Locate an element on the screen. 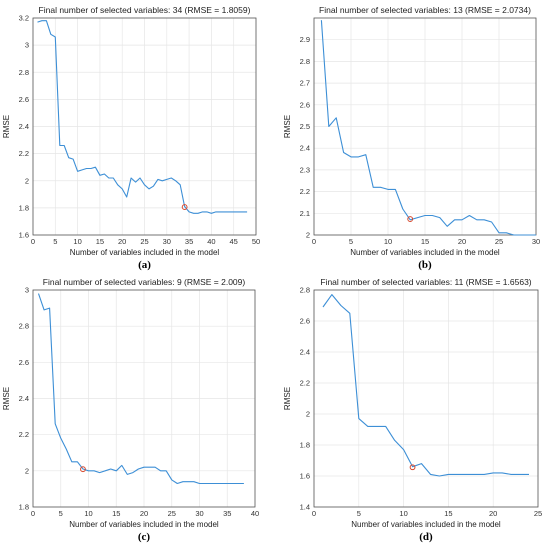 This screenshot has height=543, width=550. y-tick-label: 2.9 is located at coordinates (305, 39).